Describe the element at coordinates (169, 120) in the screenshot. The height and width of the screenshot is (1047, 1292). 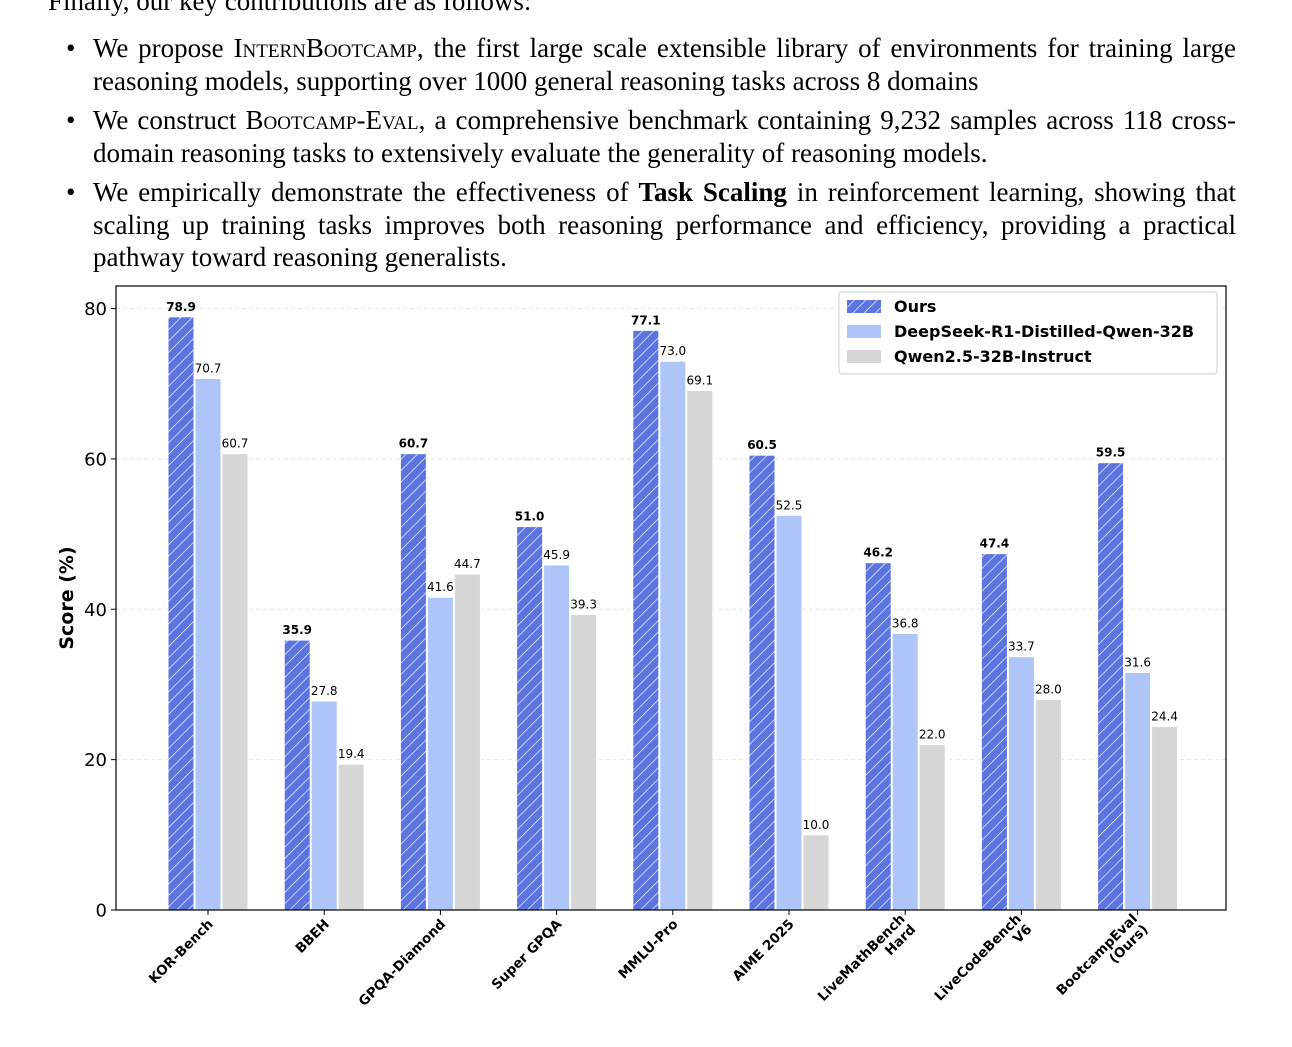
I see `bullet2-pre: We construct` at that location.